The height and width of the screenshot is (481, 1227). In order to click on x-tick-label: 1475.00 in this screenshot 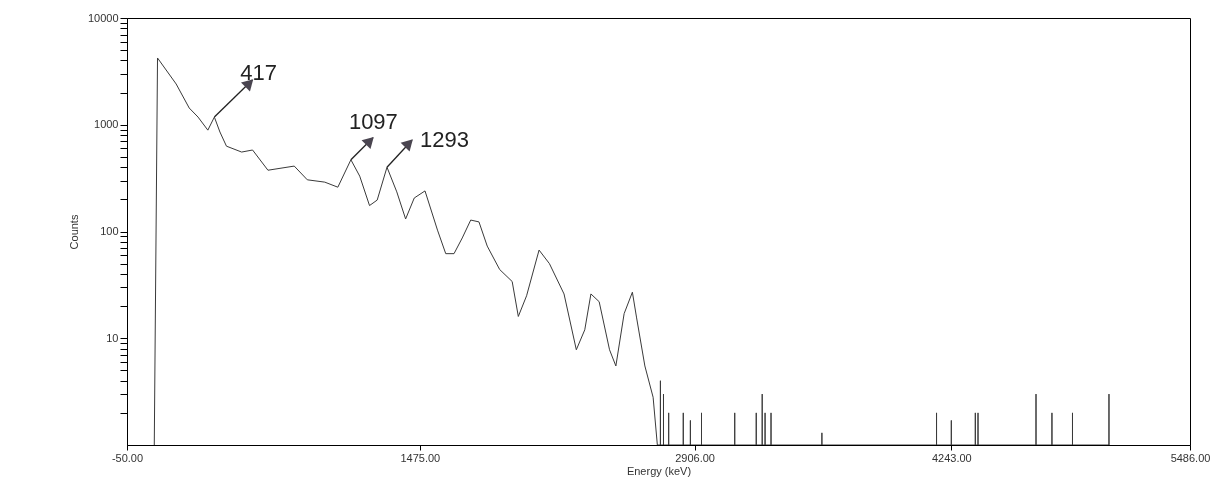, I will do `click(420, 457)`.